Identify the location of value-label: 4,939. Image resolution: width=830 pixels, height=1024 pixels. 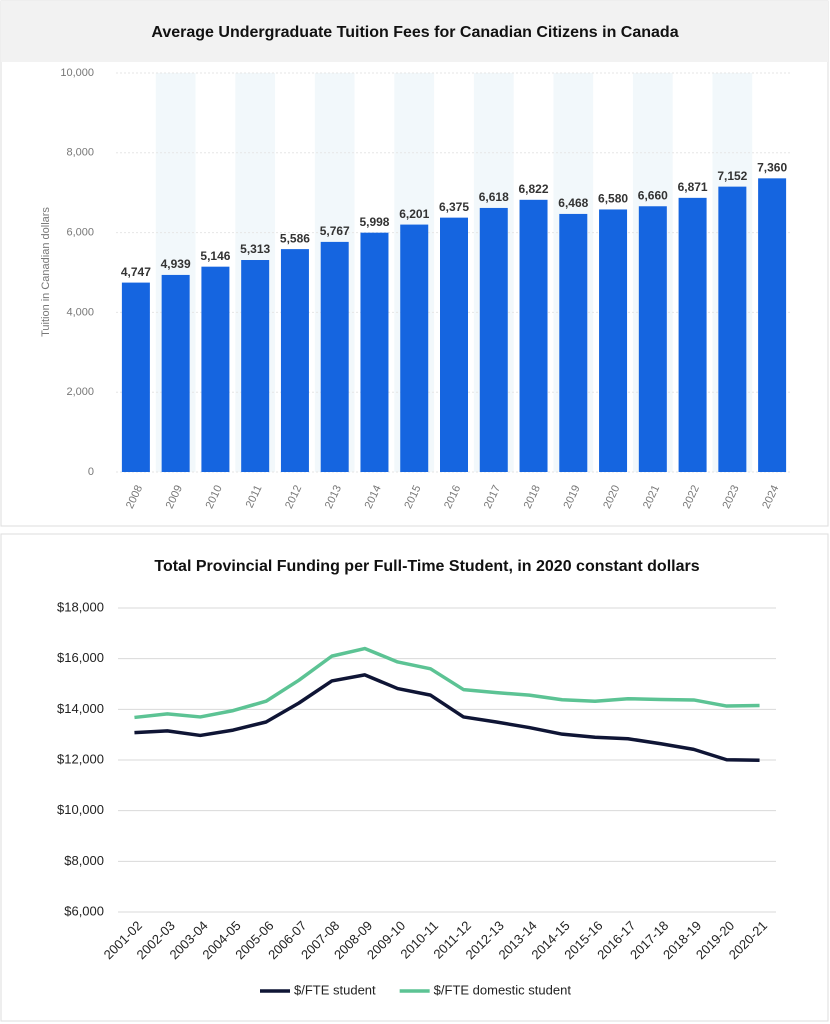
(176, 264).